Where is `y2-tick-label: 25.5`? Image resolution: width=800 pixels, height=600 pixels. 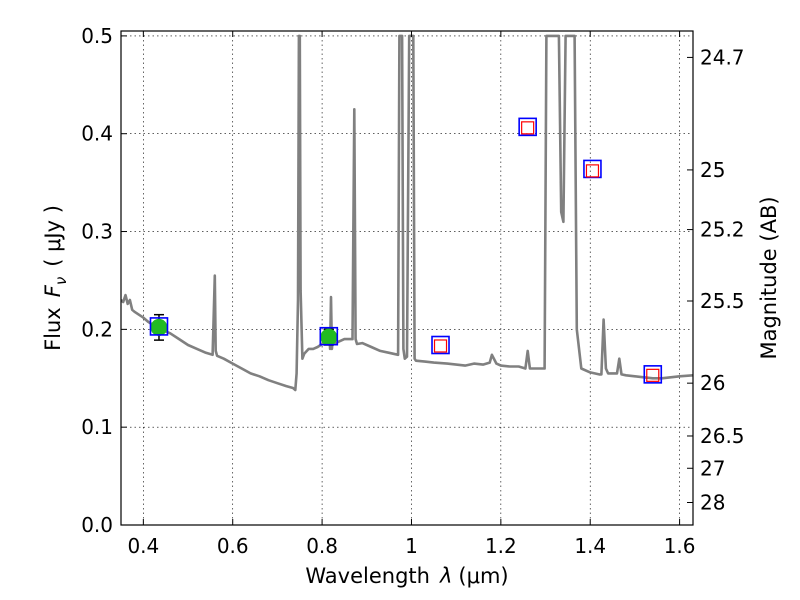
y2-tick-label: 25.5 is located at coordinates (722, 301).